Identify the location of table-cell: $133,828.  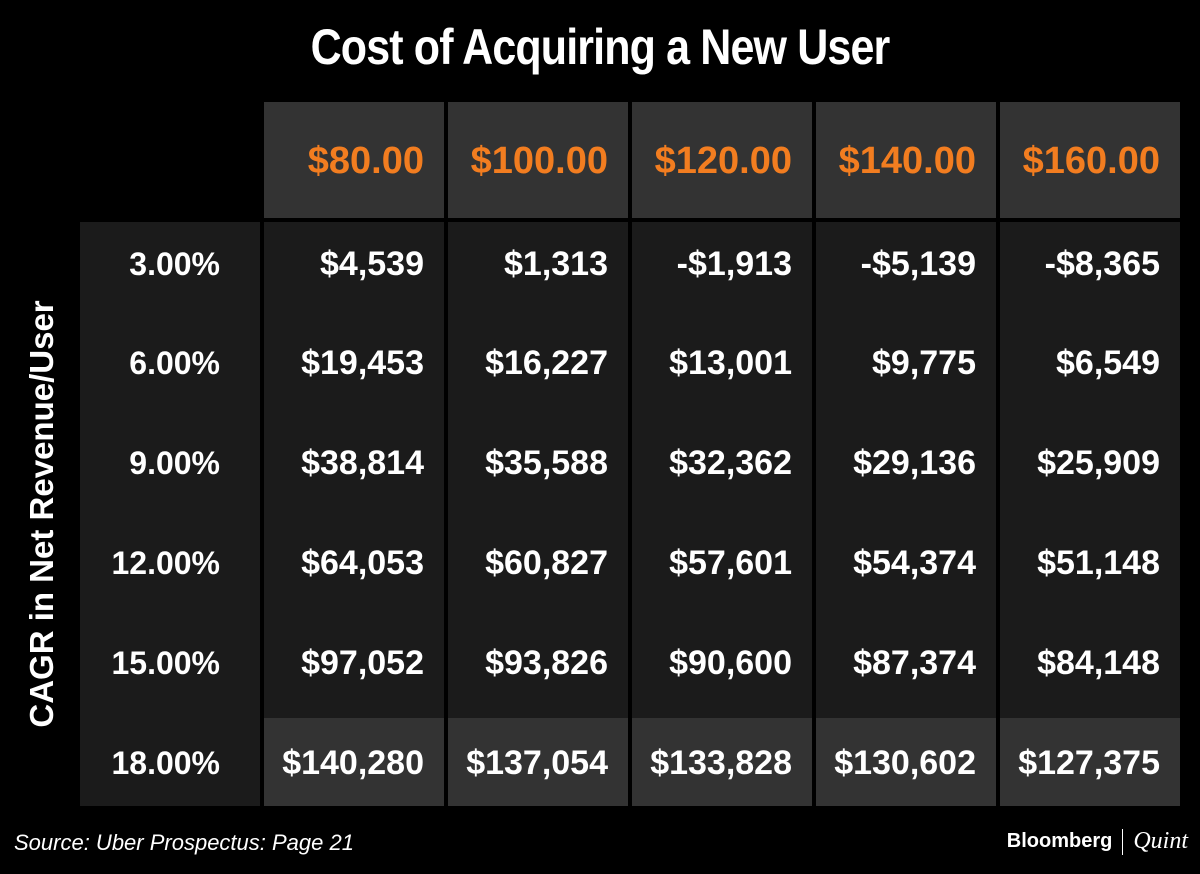
(721, 763).